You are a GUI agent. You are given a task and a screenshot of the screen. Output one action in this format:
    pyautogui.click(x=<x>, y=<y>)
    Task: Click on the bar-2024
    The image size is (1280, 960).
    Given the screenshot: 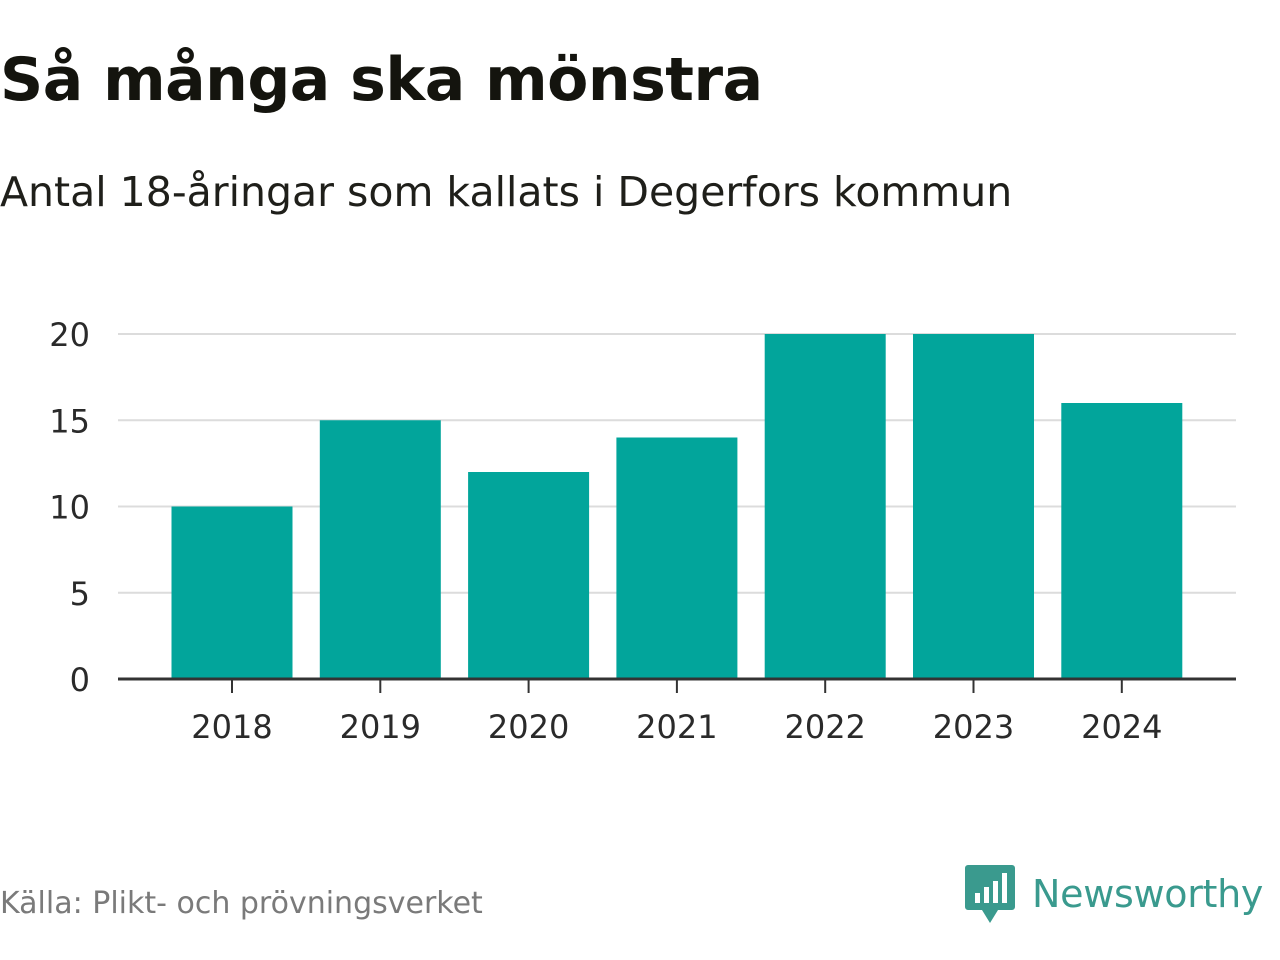 What is the action you would take?
    pyautogui.click(x=1122, y=541)
    